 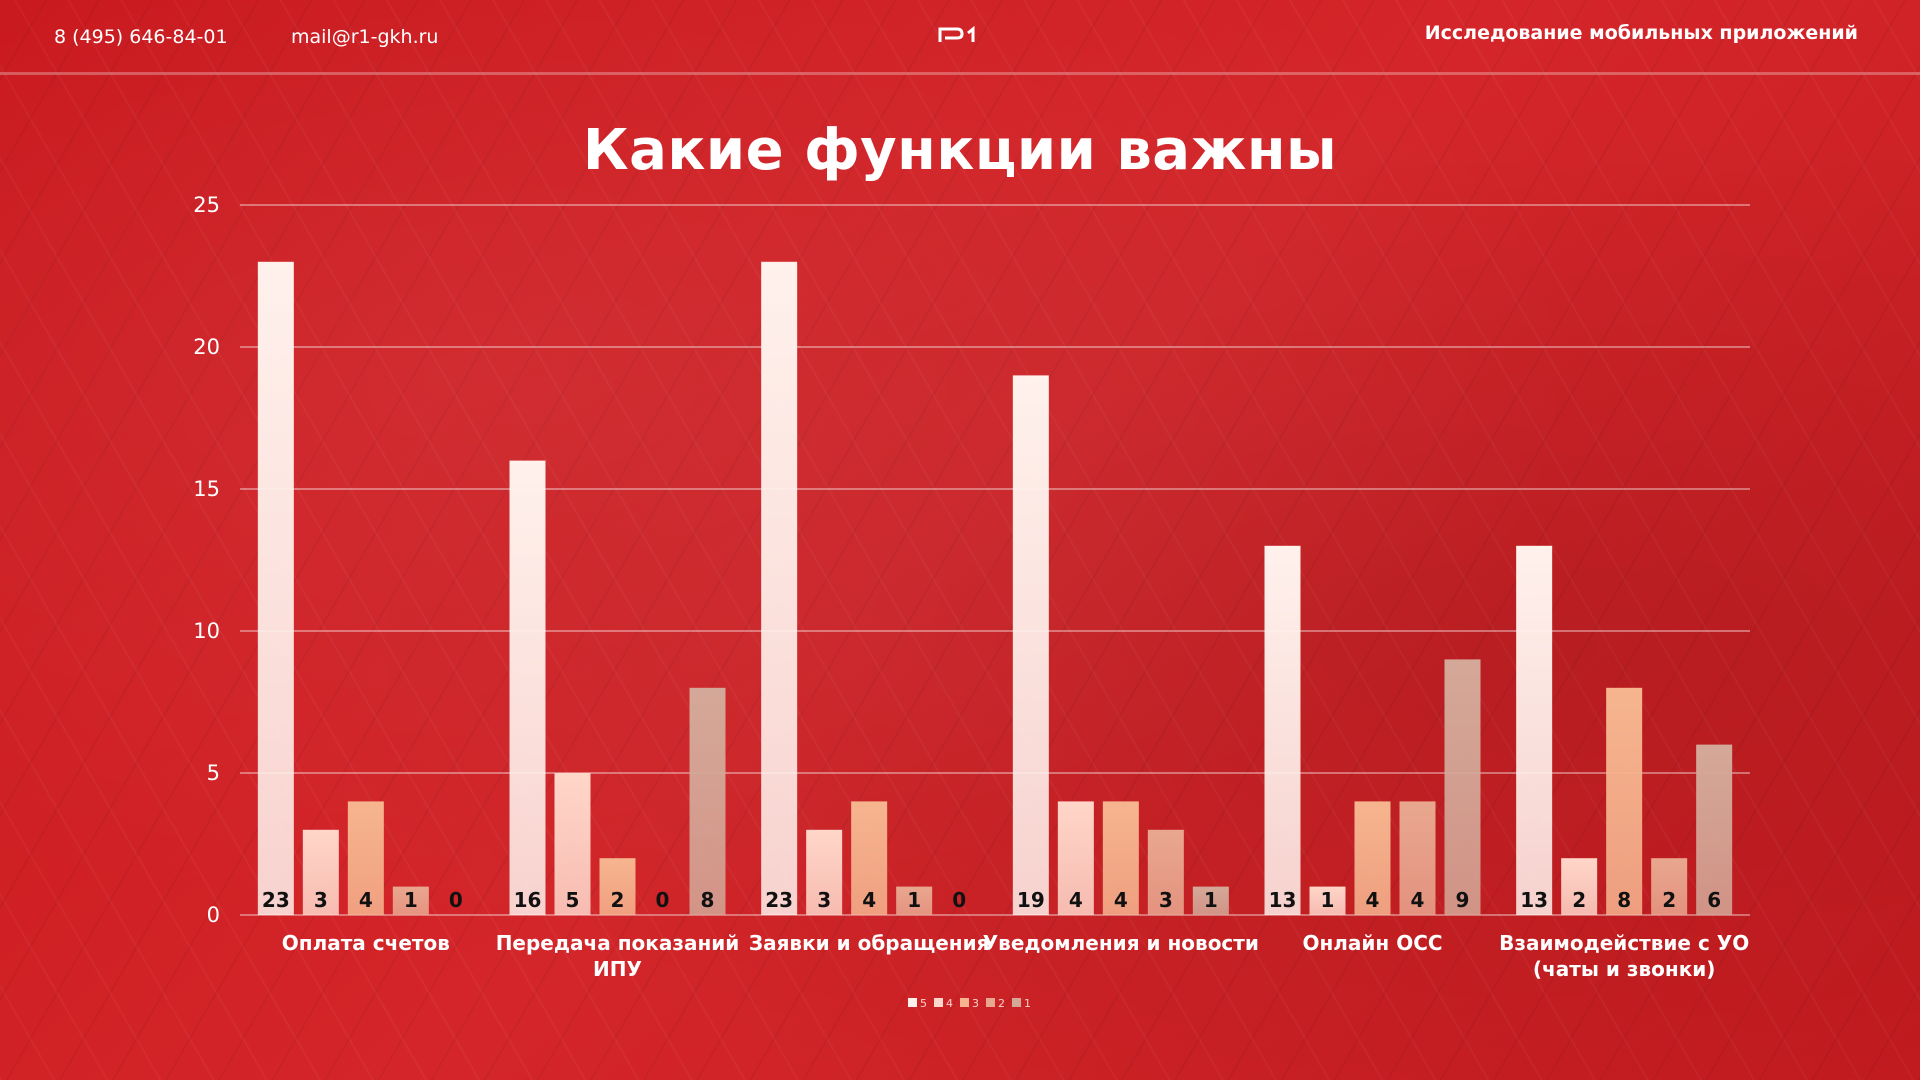 What do you see at coordinates (960, 150) in the screenshot?
I see `chart-title: Какие функции важны` at bounding box center [960, 150].